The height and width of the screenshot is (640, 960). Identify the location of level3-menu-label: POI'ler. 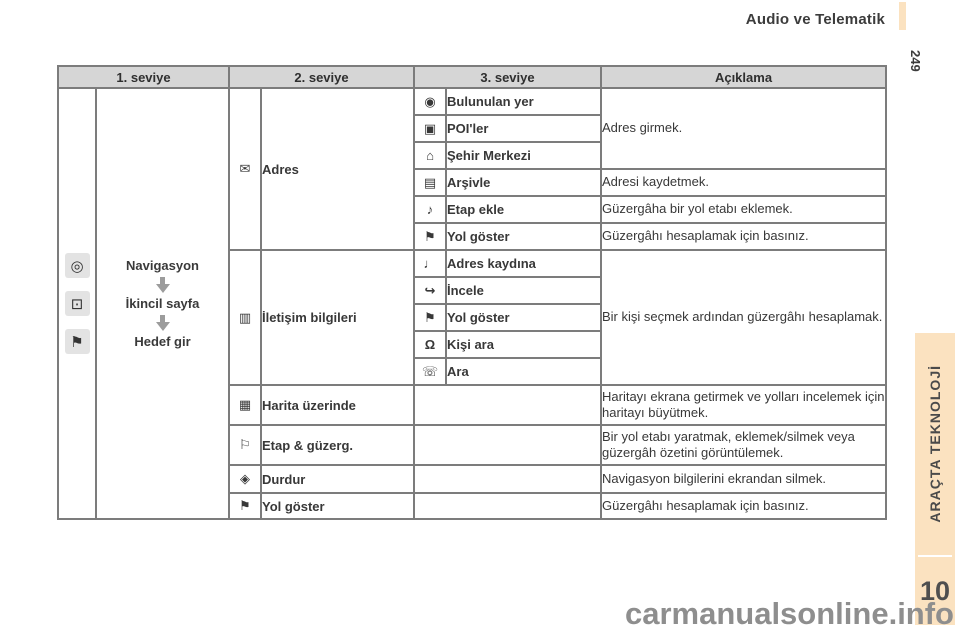
(523, 128).